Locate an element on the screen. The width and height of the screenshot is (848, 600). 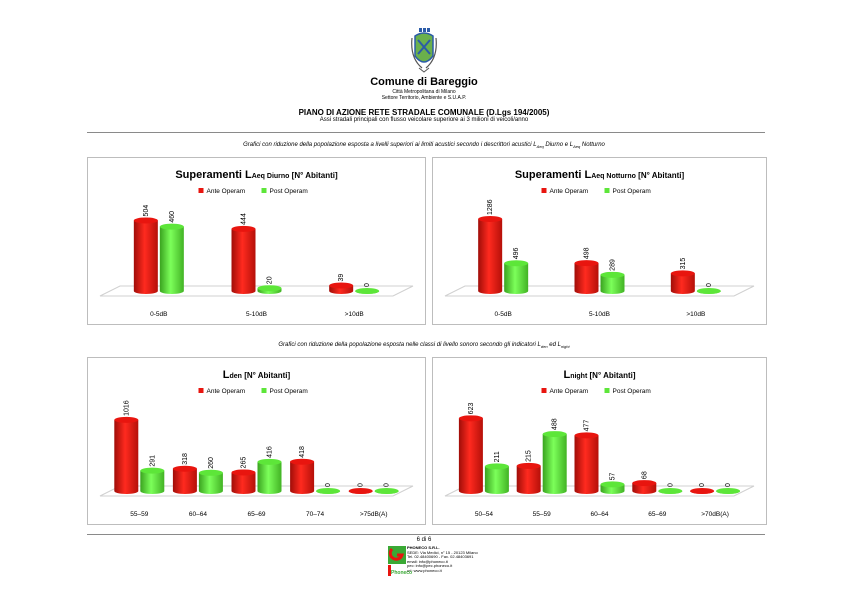
data-label: 496 is located at coordinates (516, 253).